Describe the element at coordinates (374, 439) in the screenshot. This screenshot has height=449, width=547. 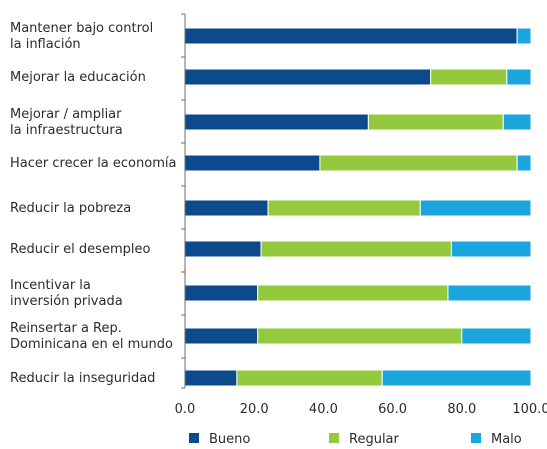
I see `legend-label-regular: Regular` at that location.